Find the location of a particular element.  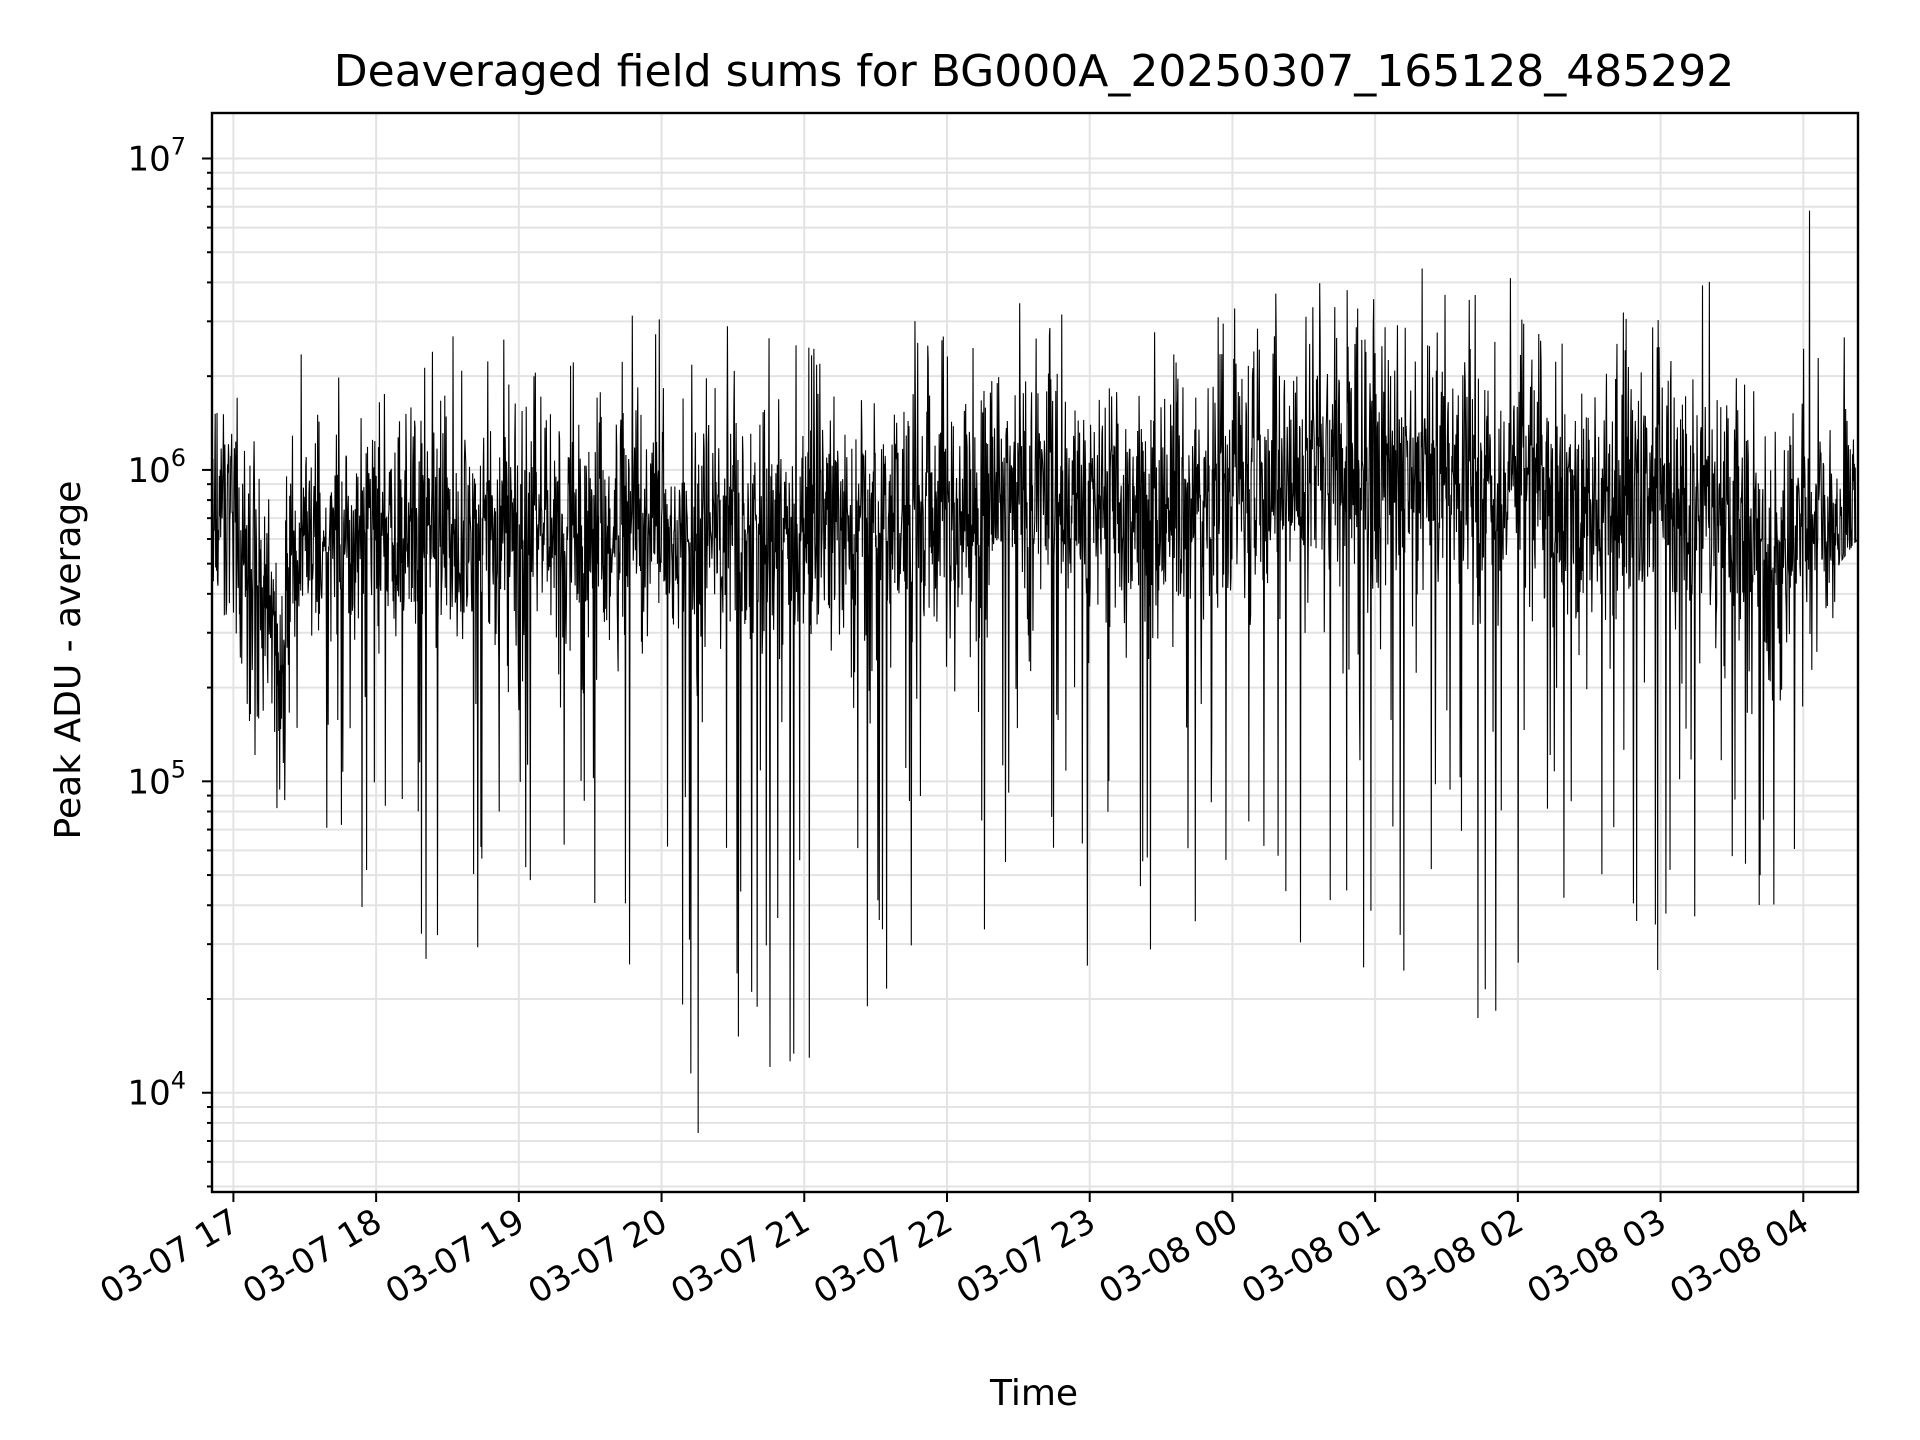

x-axis-label: Time is located at coordinates (1033, 1393).